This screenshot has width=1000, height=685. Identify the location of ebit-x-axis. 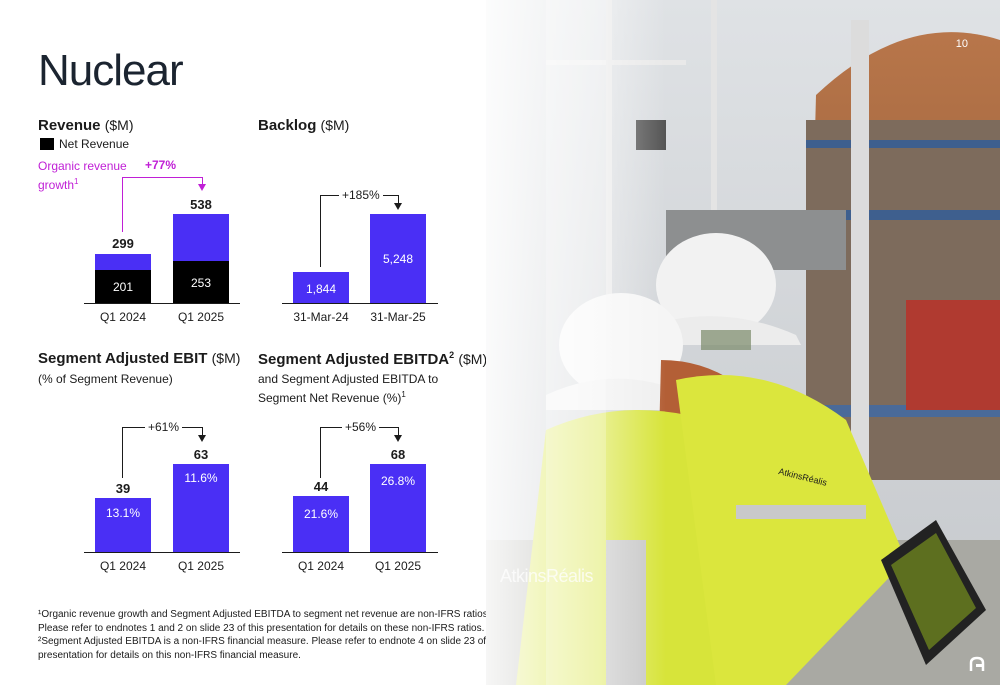
(162, 552).